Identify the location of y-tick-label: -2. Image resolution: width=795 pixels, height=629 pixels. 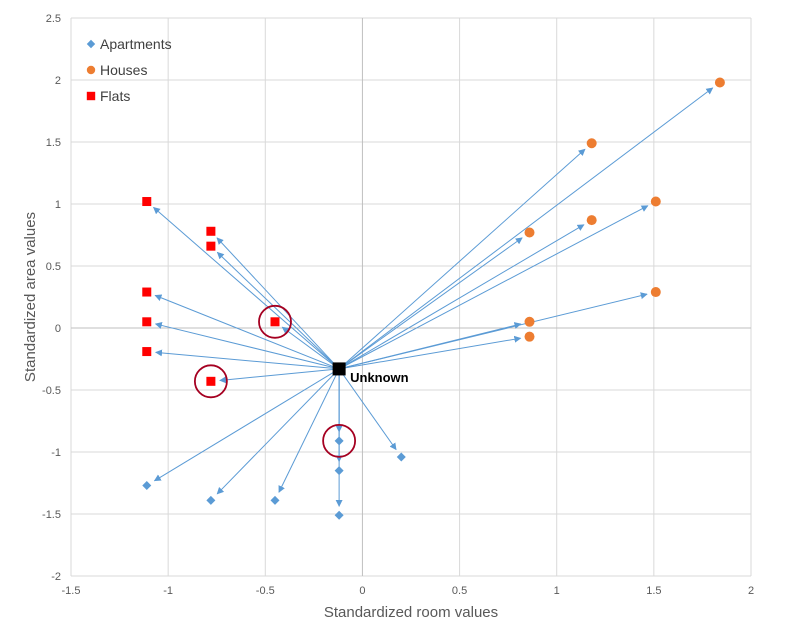
(56, 577).